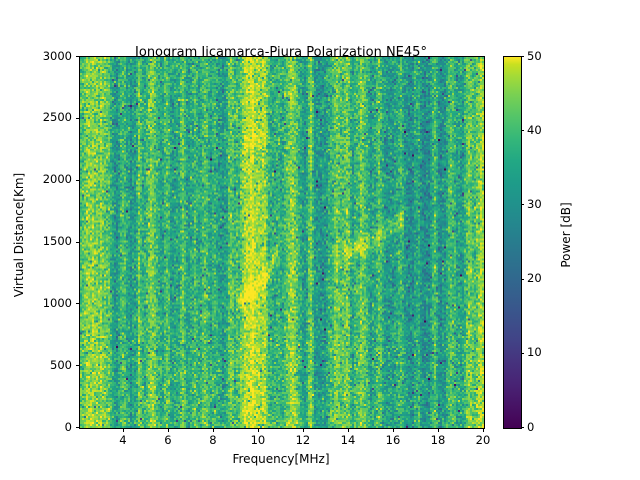 This screenshot has height=480, width=640. Describe the element at coordinates (438, 440) in the screenshot. I see `x-tick-label: 18` at that location.